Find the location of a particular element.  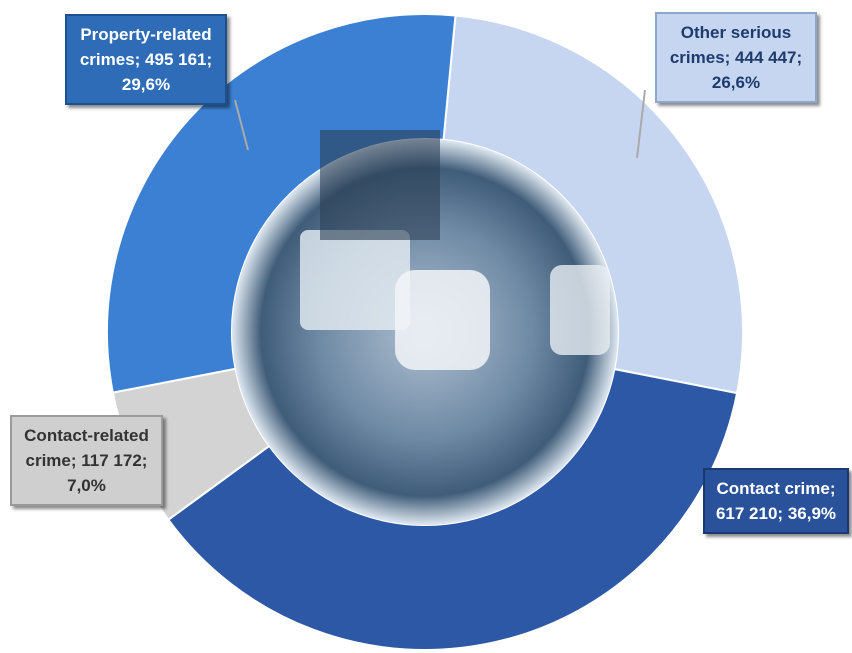

category-name: Contact crime is located at coordinates (773, 488).